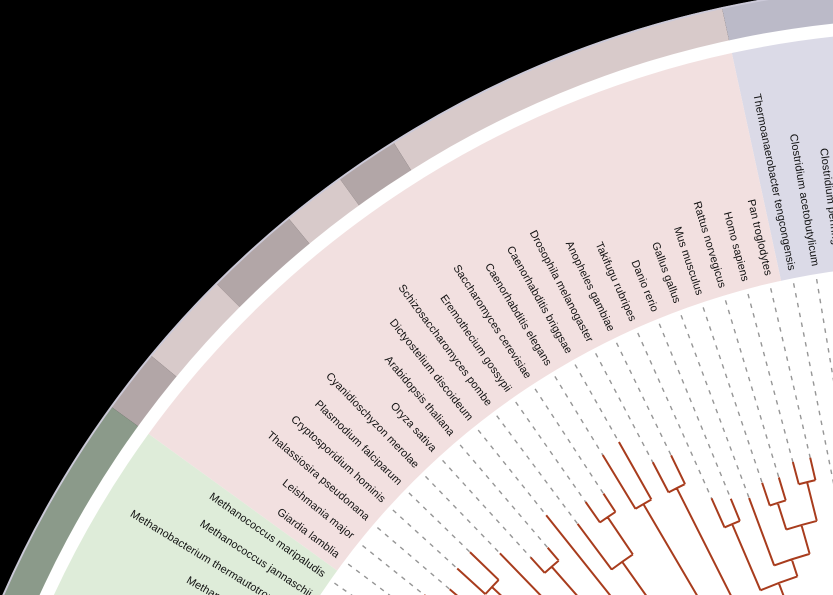 The image size is (833, 595). I want to click on domain-band-archaea, so click(212, 514).